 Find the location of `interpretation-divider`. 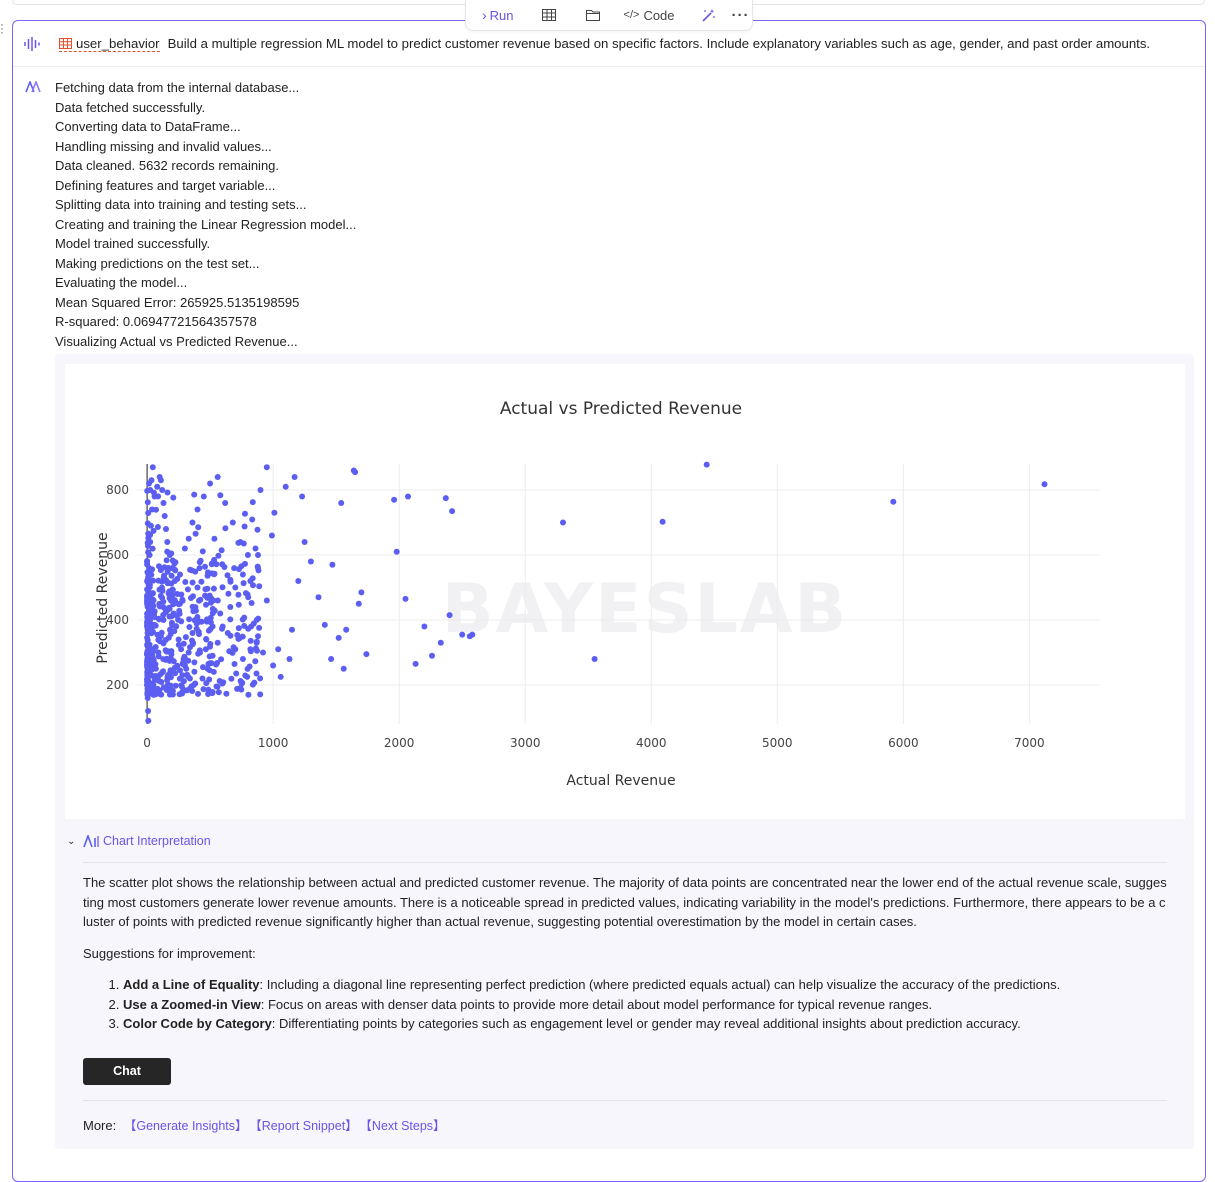

interpretation-divider is located at coordinates (625, 862).